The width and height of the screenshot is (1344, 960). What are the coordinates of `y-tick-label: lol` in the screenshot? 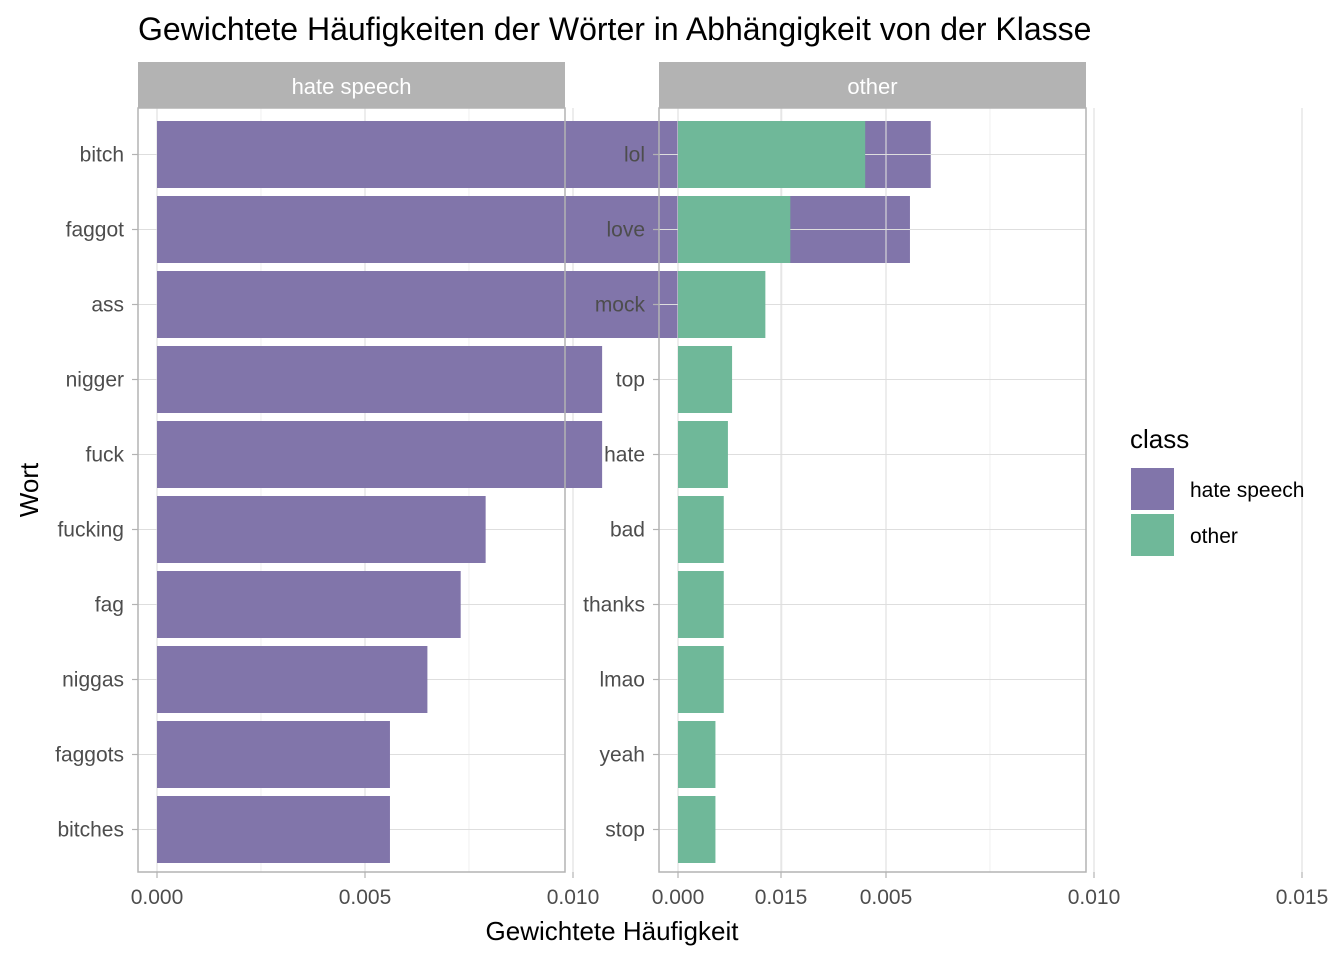 It's located at (634, 155).